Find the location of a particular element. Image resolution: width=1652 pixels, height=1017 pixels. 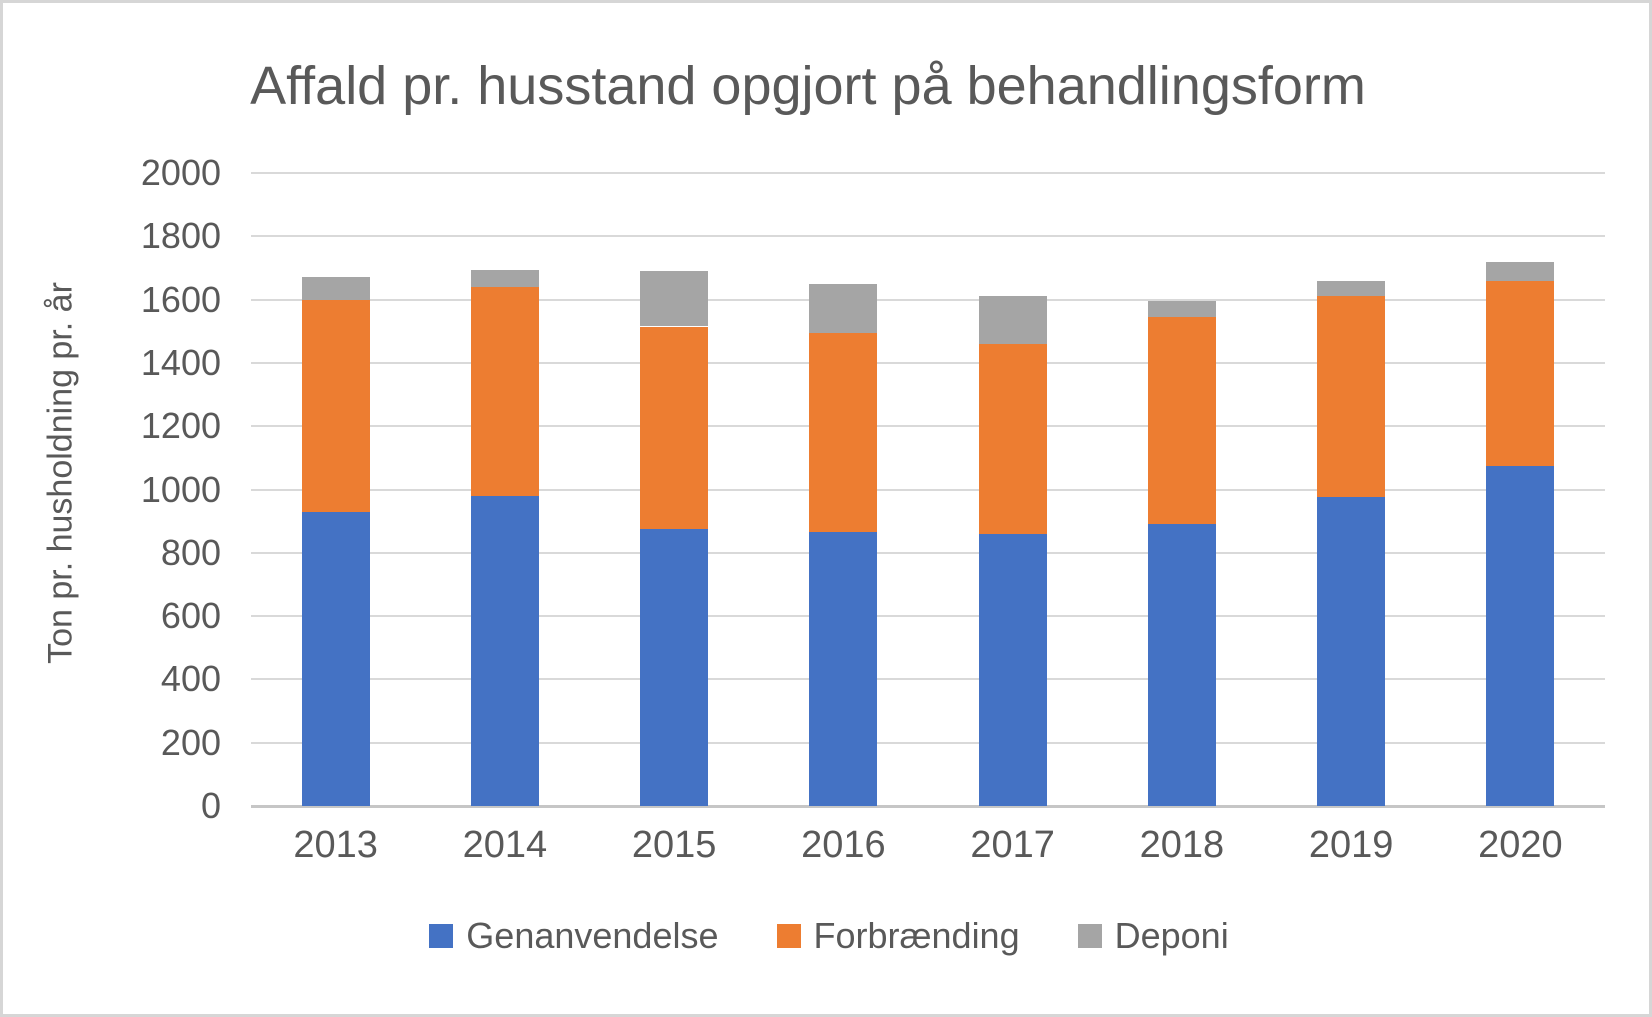

chart-legend: Genanvendelse Forbrænding Deponi is located at coordinates (826, 936).